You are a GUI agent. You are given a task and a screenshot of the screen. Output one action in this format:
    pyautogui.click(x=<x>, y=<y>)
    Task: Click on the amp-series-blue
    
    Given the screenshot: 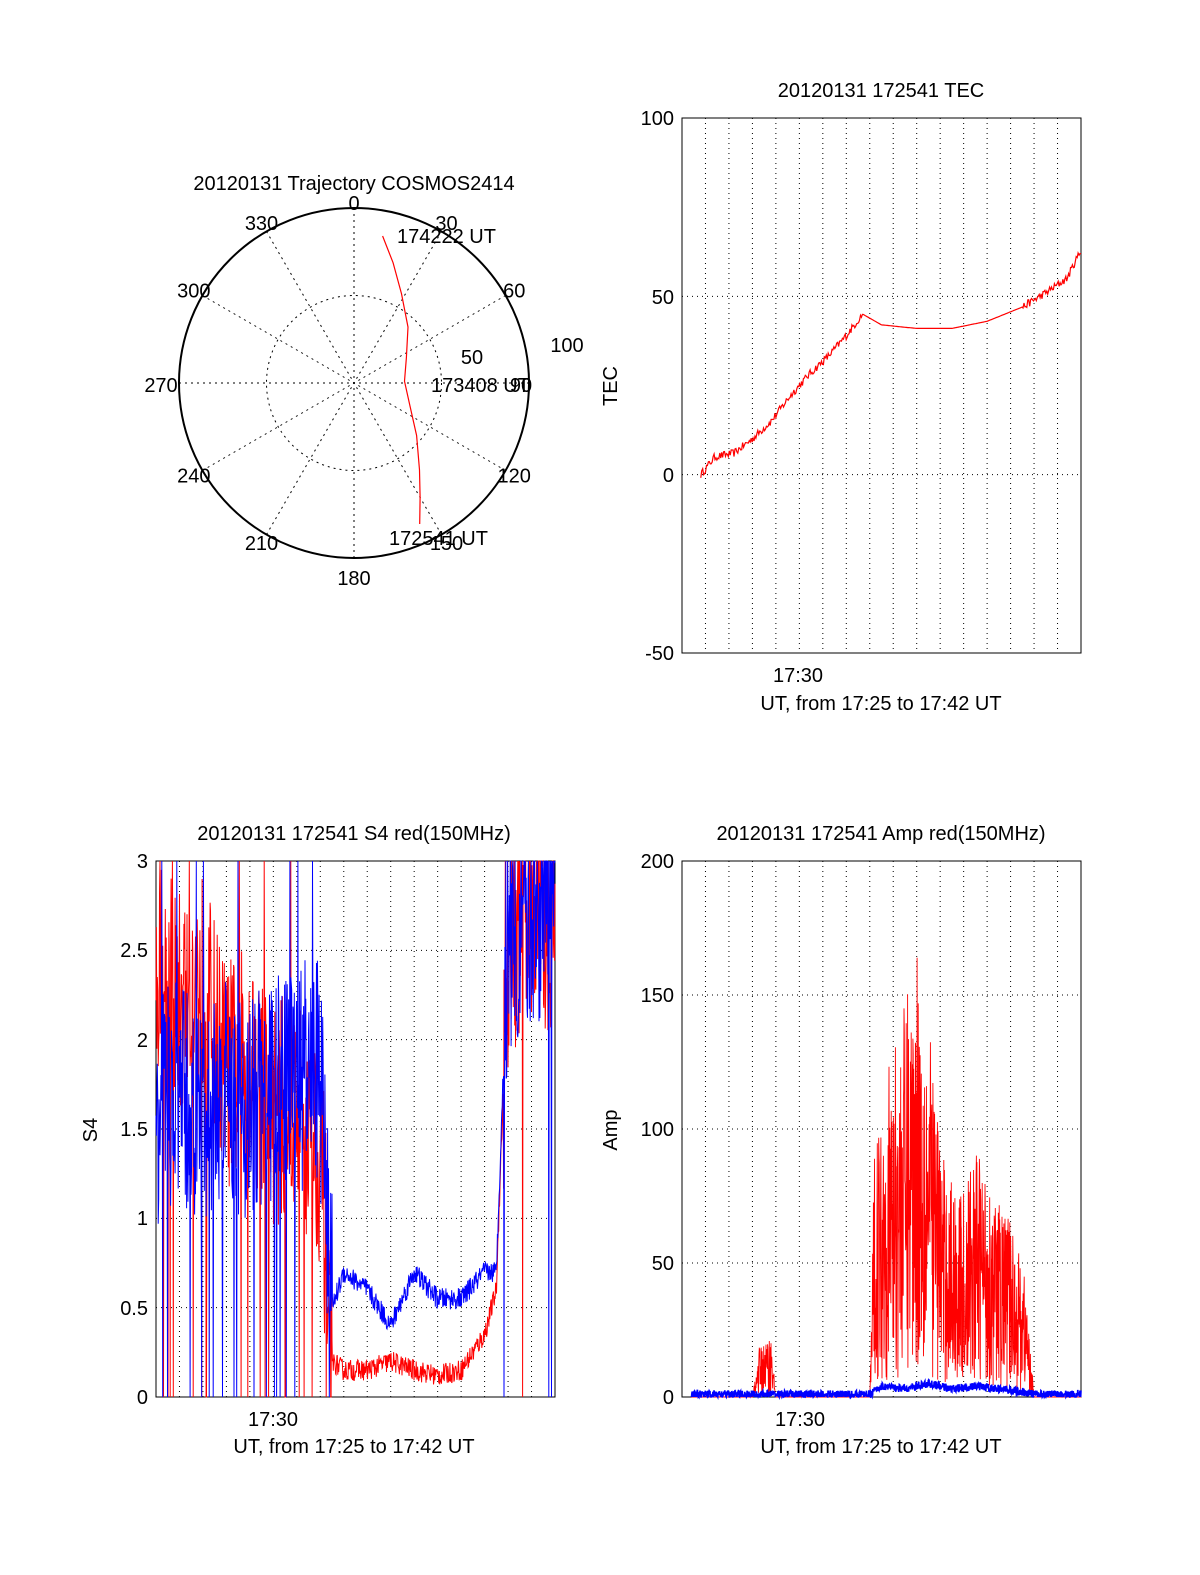 What is the action you would take?
    pyautogui.click(x=886, y=1389)
    